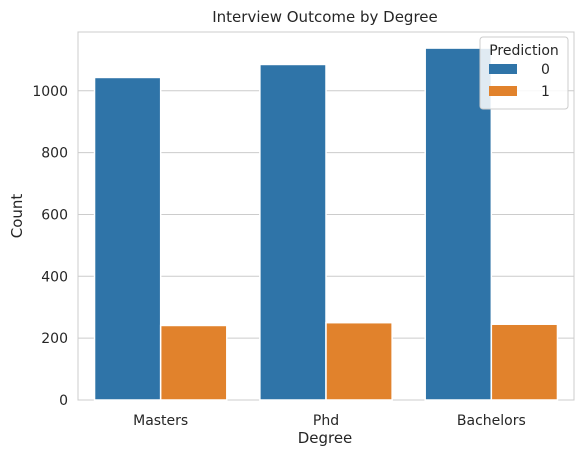 This screenshot has width=583, height=457. Describe the element at coordinates (160, 421) in the screenshot. I see `x-tick-label: Masters` at that location.